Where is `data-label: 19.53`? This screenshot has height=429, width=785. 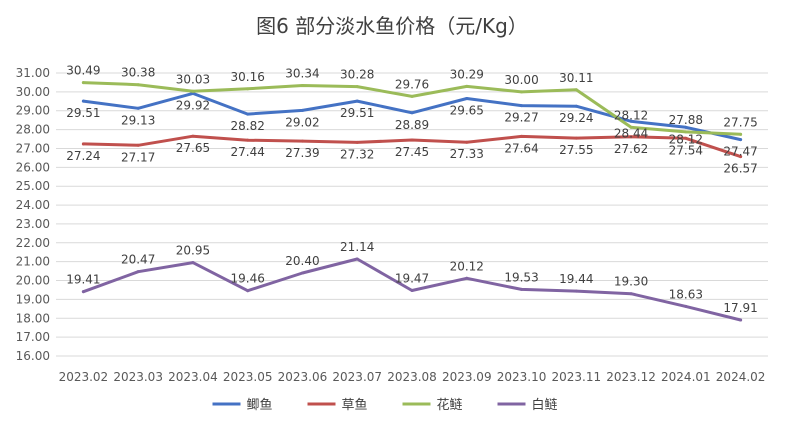 data-label: 19.53 is located at coordinates (521, 277).